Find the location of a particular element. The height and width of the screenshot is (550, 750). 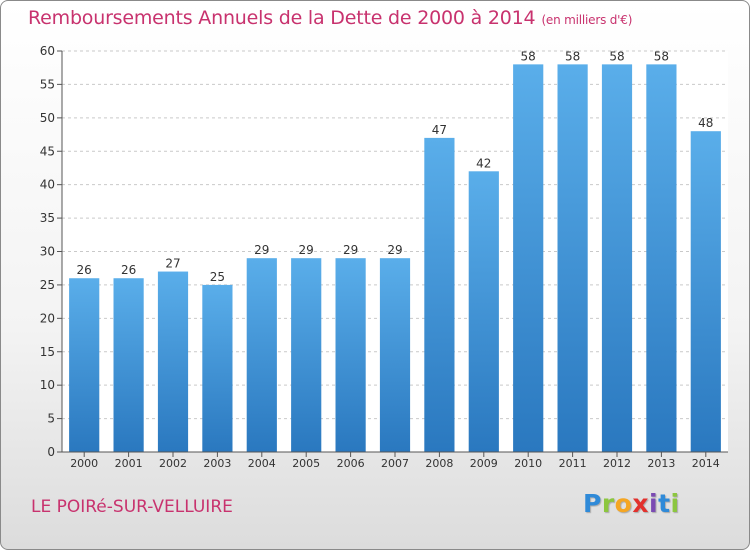

data-label: 25 is located at coordinates (217, 277).